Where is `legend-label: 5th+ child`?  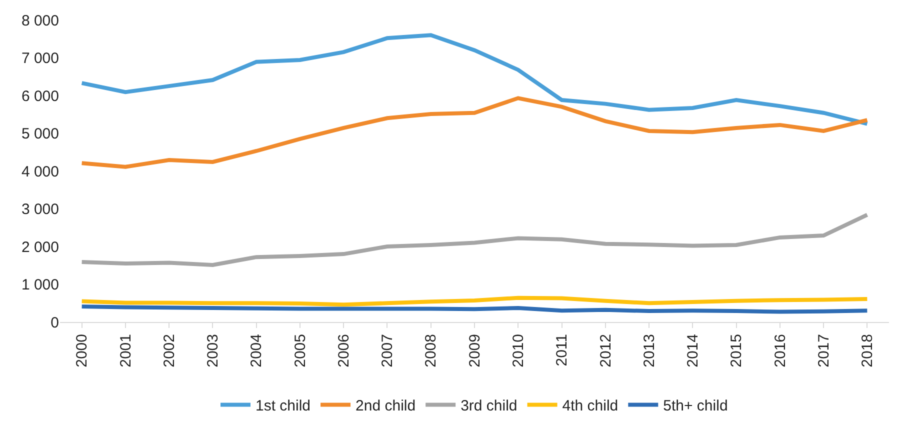
legend-label: 5th+ child is located at coordinates (695, 406).